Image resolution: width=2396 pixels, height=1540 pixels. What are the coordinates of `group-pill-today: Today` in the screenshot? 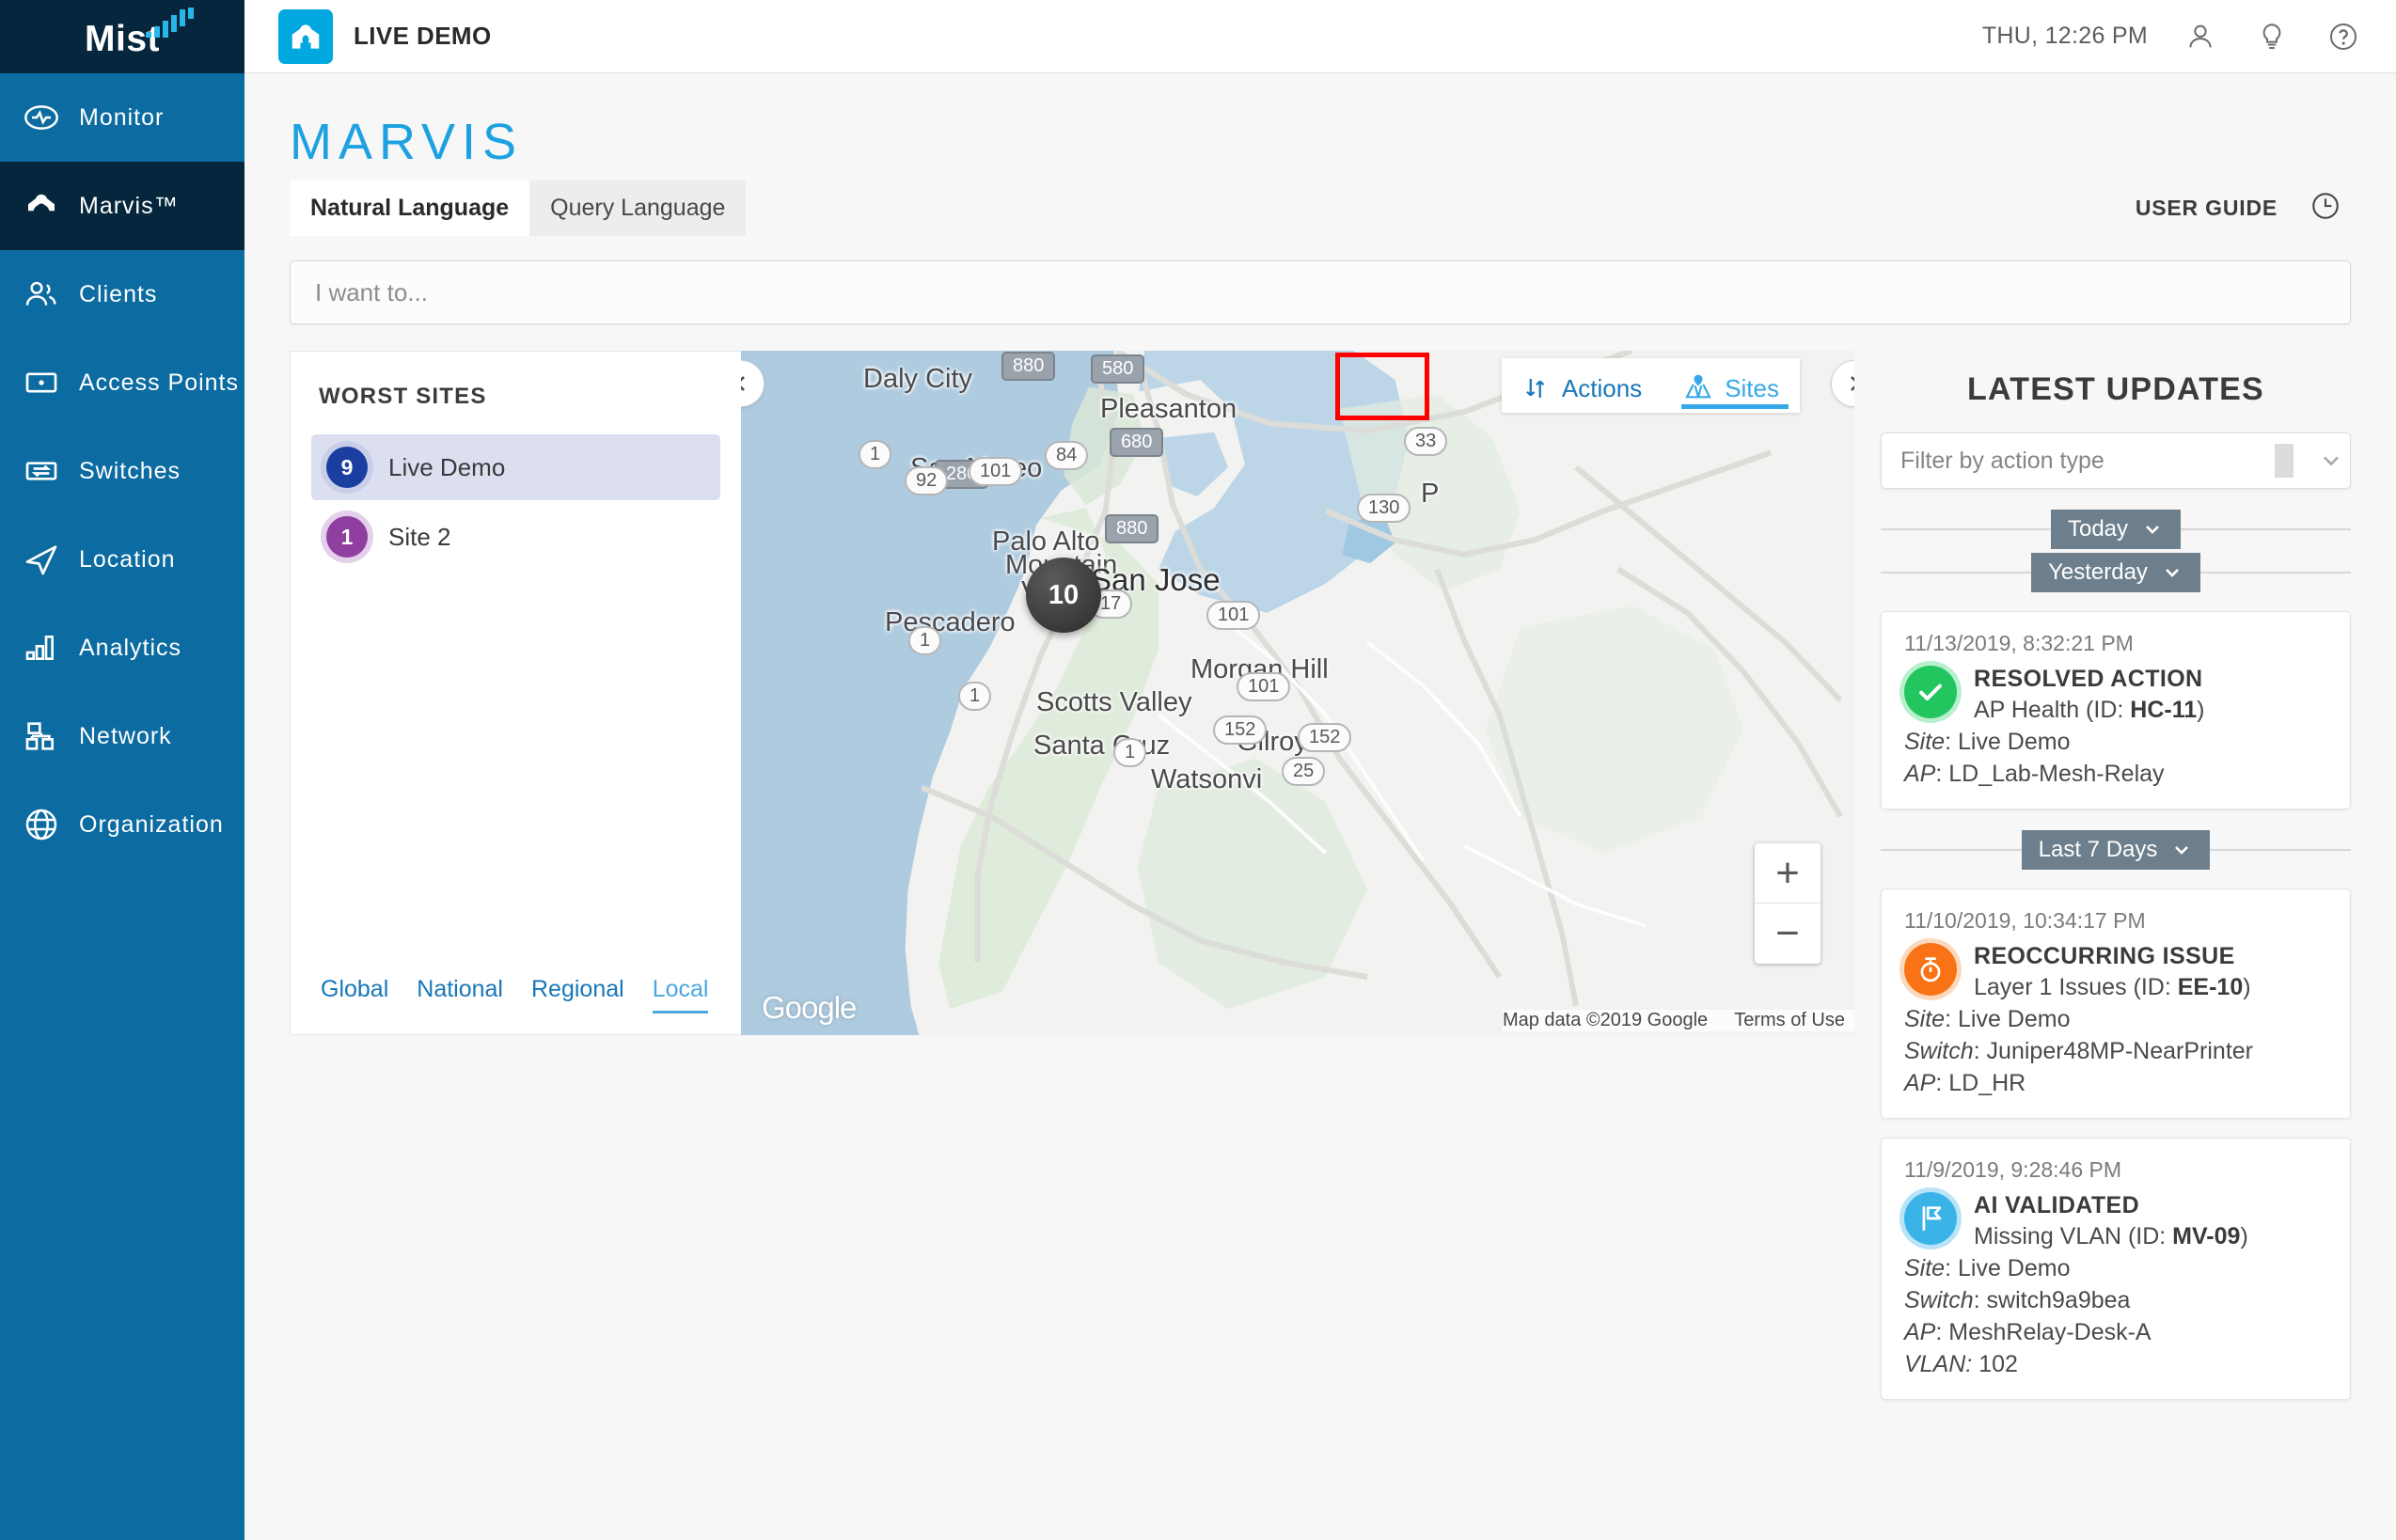 It's located at (2116, 529).